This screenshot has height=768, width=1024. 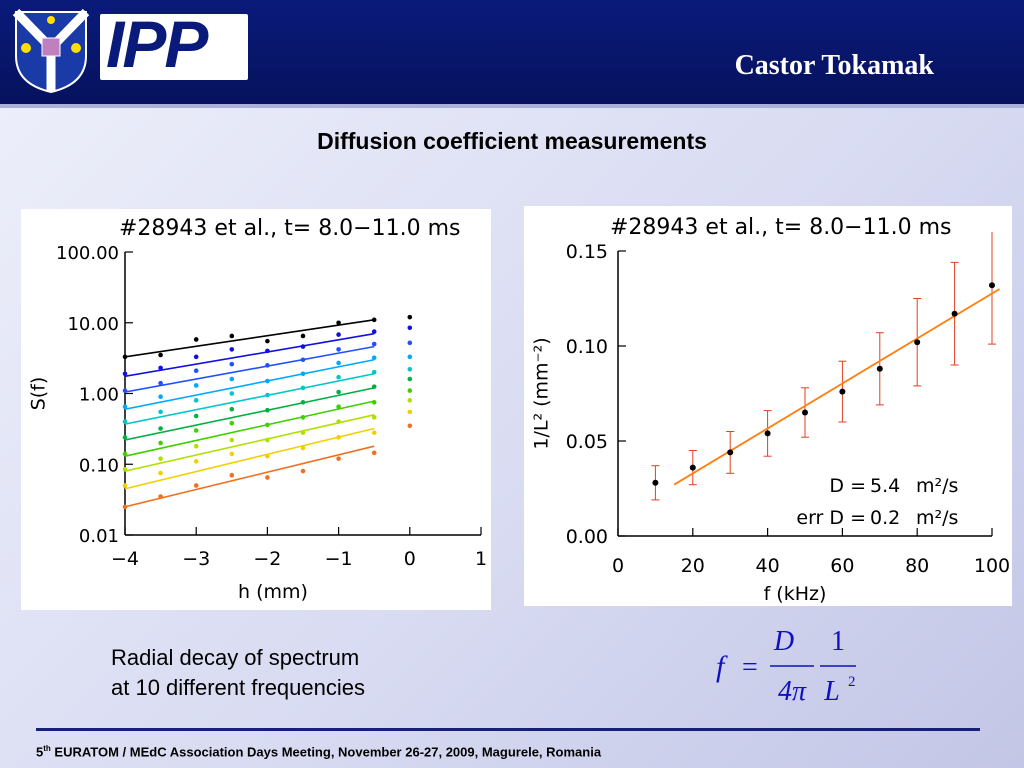 What do you see at coordinates (885, 518) in the screenshot?
I see `chart2-annotation-err-value: 0.2` at bounding box center [885, 518].